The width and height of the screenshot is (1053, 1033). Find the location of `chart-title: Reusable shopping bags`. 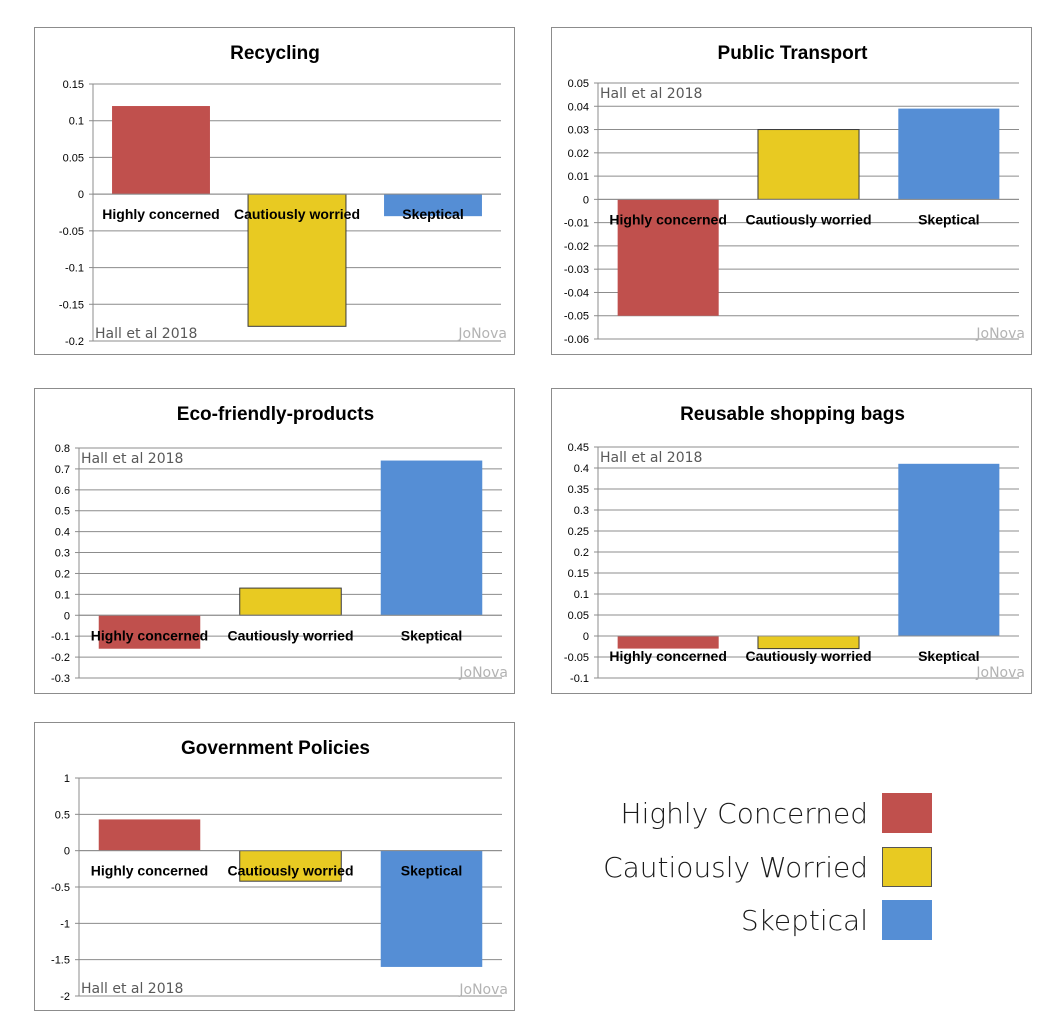

chart-title: Reusable shopping bags is located at coordinates (792, 414).